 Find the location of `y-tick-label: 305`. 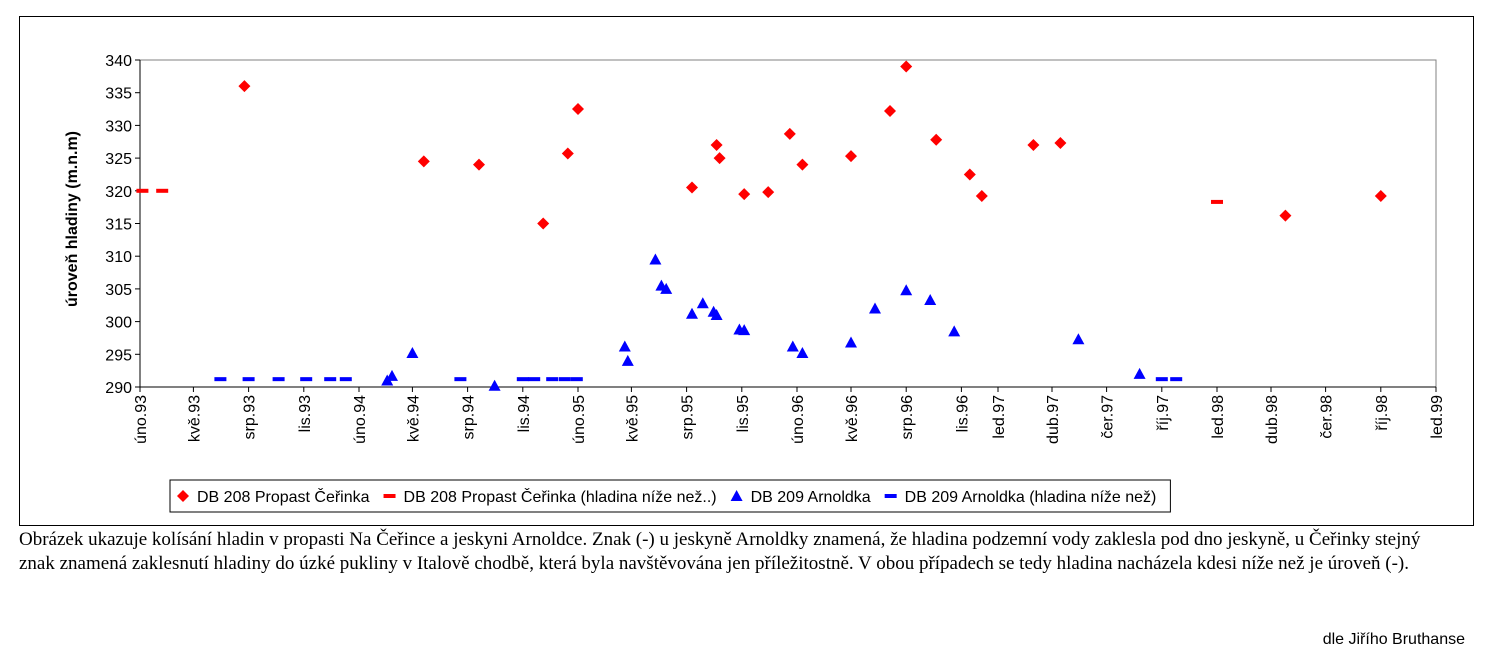

y-tick-label: 305 is located at coordinates (118, 290).